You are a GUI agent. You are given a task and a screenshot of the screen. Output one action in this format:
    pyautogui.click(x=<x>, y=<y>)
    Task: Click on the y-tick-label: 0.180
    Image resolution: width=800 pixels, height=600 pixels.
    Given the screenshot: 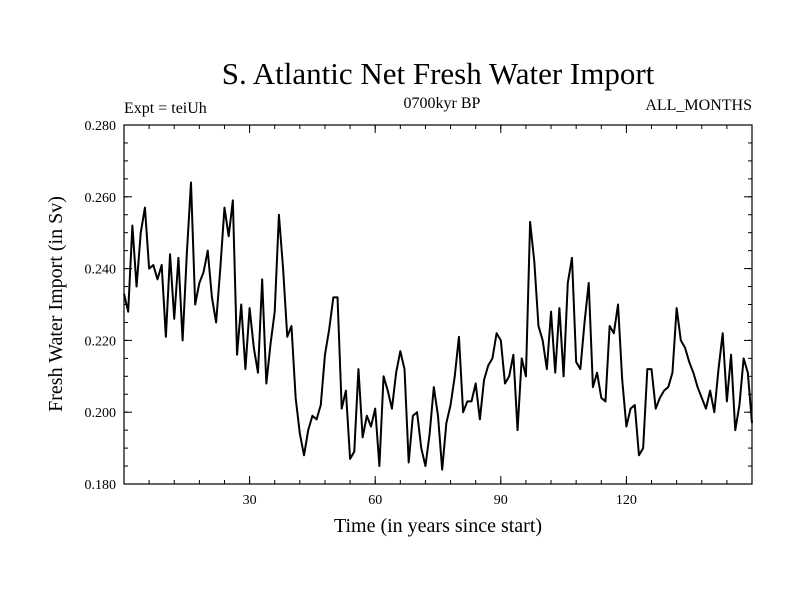 What is the action you would take?
    pyautogui.click(x=101, y=485)
    